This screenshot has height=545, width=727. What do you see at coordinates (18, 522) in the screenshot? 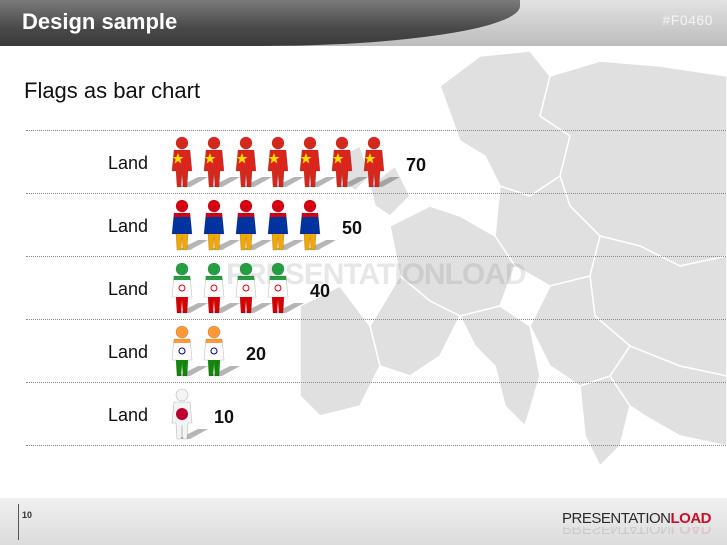
I see `footer-divider` at bounding box center [18, 522].